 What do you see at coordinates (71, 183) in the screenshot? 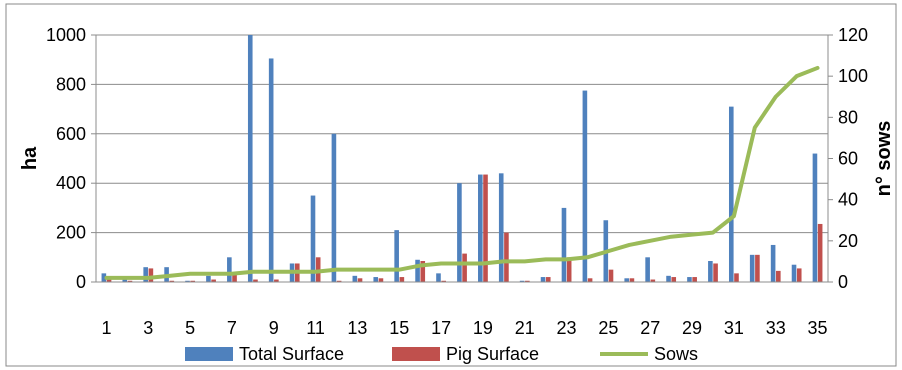
I see `y-tick-label: 400` at bounding box center [71, 183].